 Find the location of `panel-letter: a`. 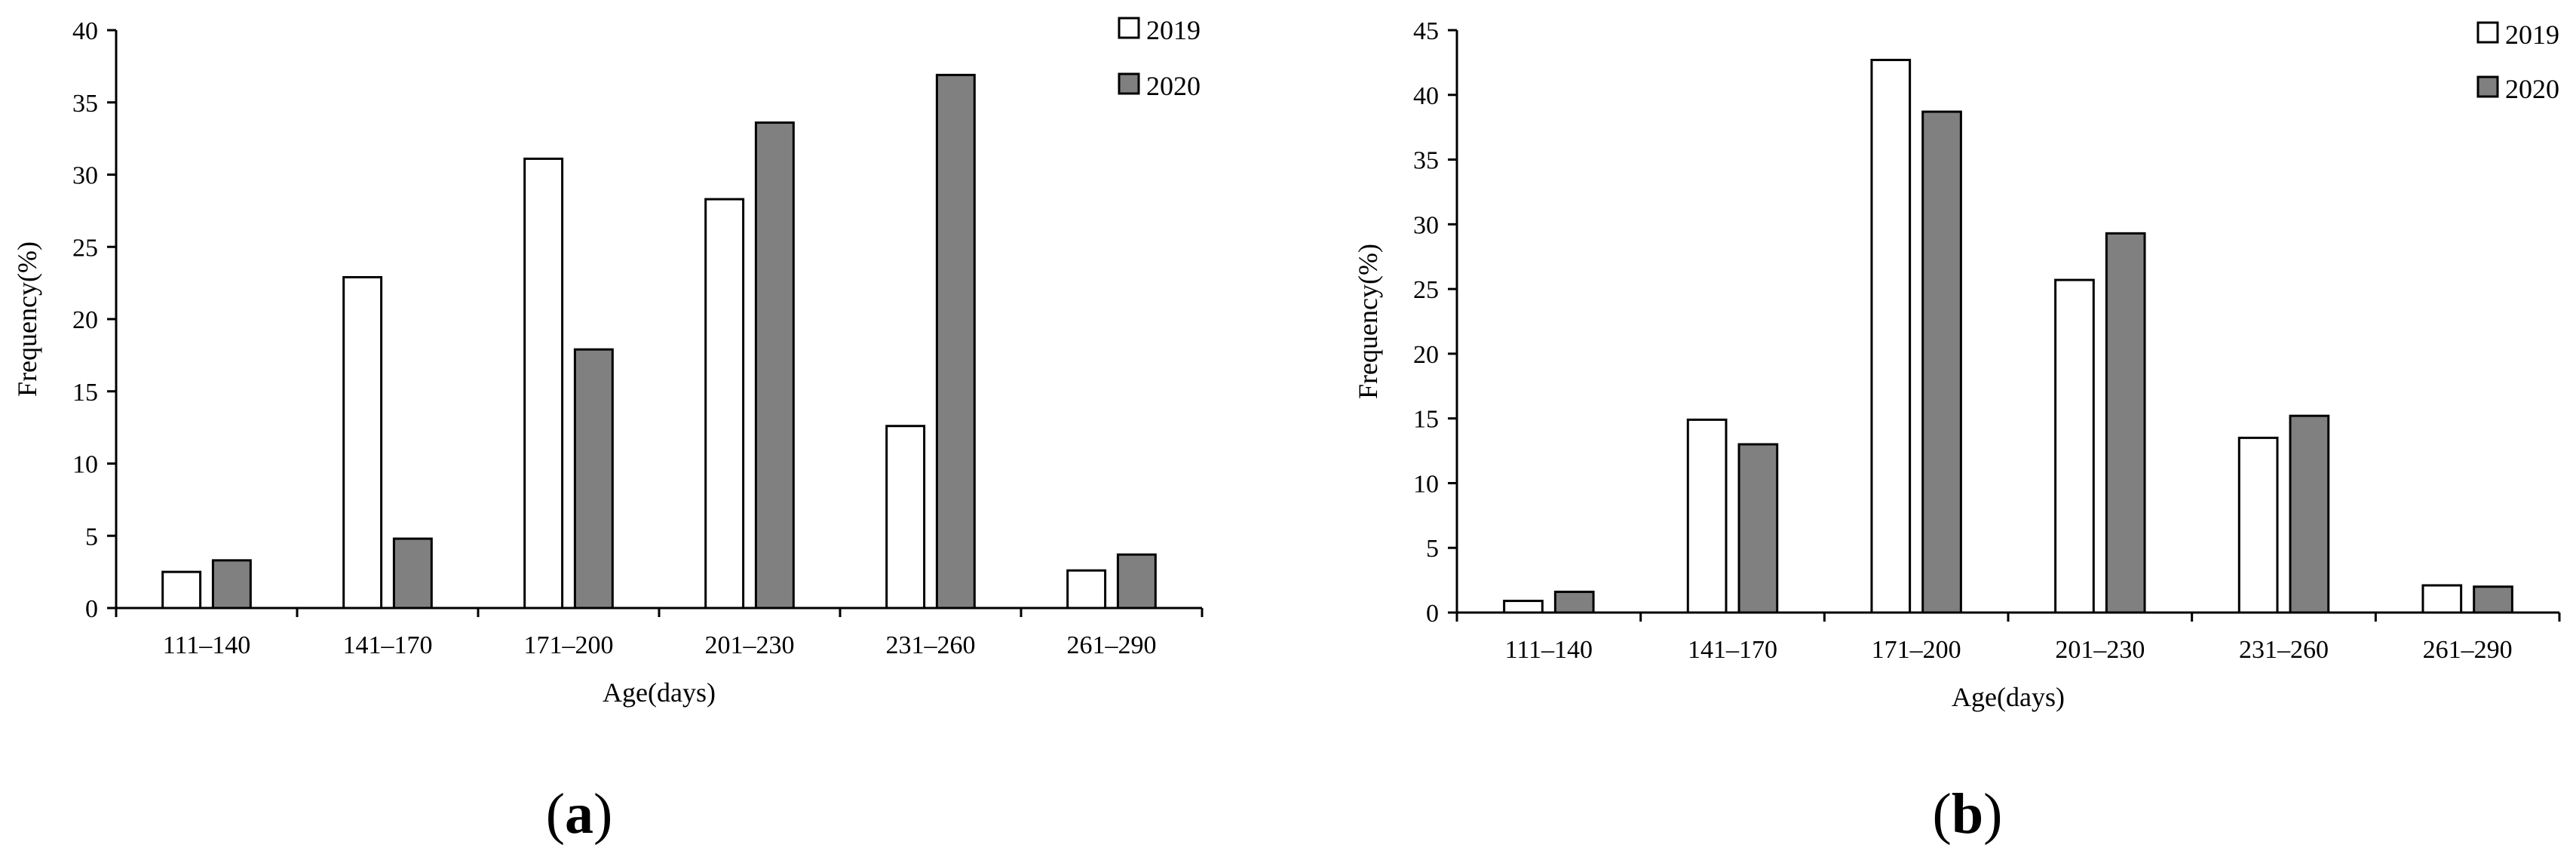

panel-letter: a is located at coordinates (579, 814).